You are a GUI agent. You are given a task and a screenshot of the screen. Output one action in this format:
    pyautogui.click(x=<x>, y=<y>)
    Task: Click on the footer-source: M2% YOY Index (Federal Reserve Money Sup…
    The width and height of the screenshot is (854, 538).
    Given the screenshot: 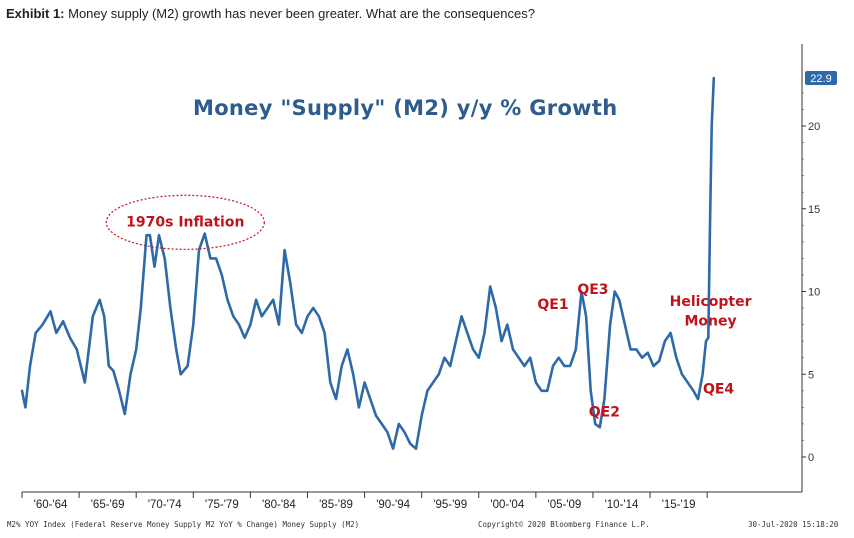 What is the action you would take?
    pyautogui.click(x=183, y=524)
    